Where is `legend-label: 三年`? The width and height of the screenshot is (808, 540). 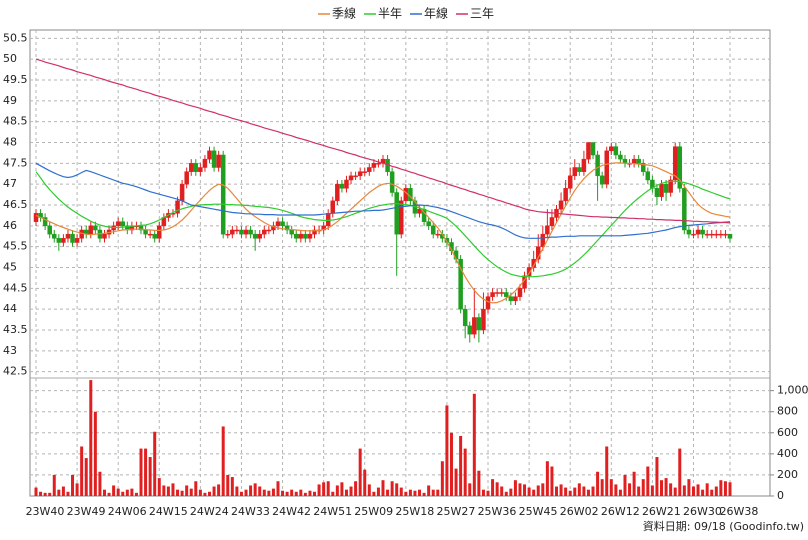 legend-label: 三年 is located at coordinates (482, 14).